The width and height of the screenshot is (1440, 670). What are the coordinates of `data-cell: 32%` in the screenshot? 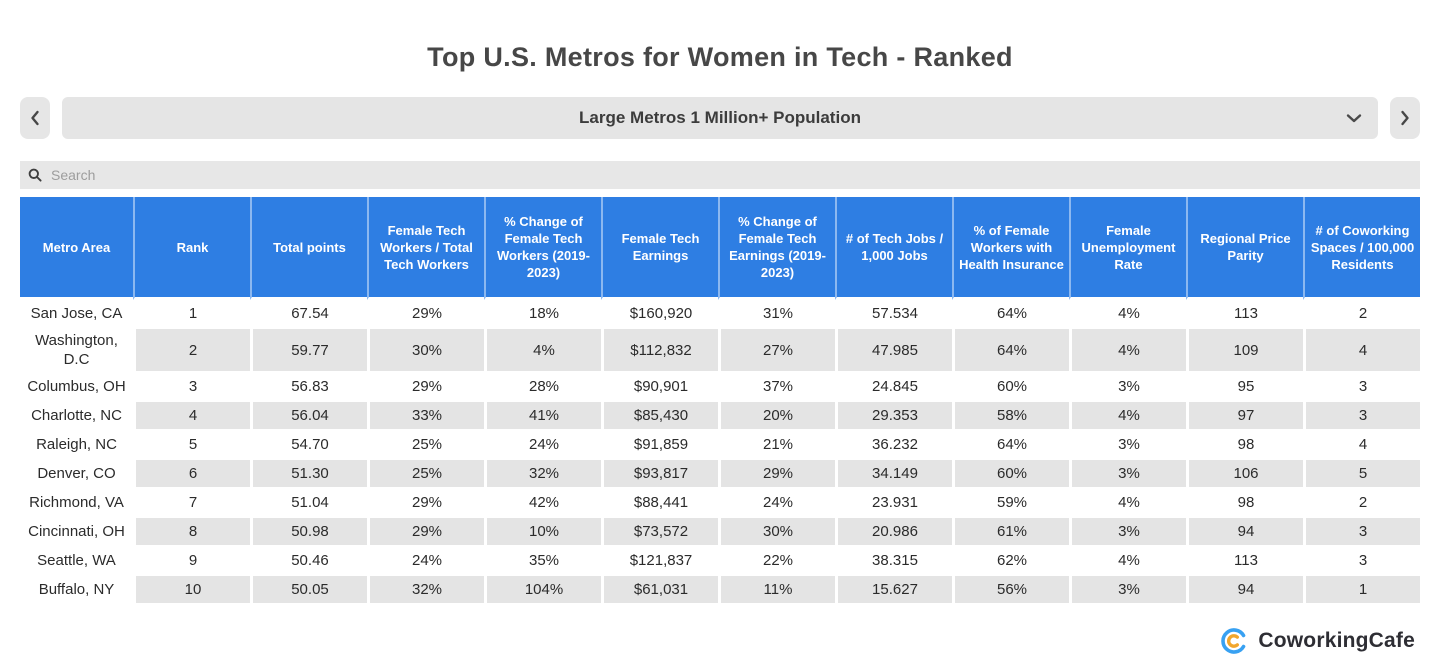 It's located at (425, 590).